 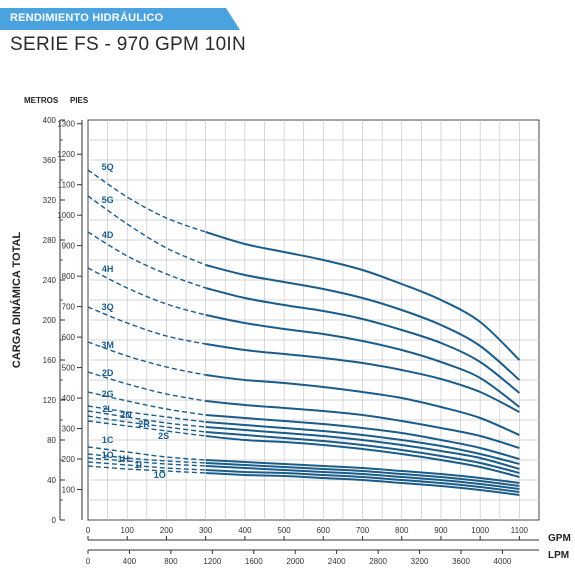 I want to click on curve-label-2s: 2S, so click(x=163, y=436).